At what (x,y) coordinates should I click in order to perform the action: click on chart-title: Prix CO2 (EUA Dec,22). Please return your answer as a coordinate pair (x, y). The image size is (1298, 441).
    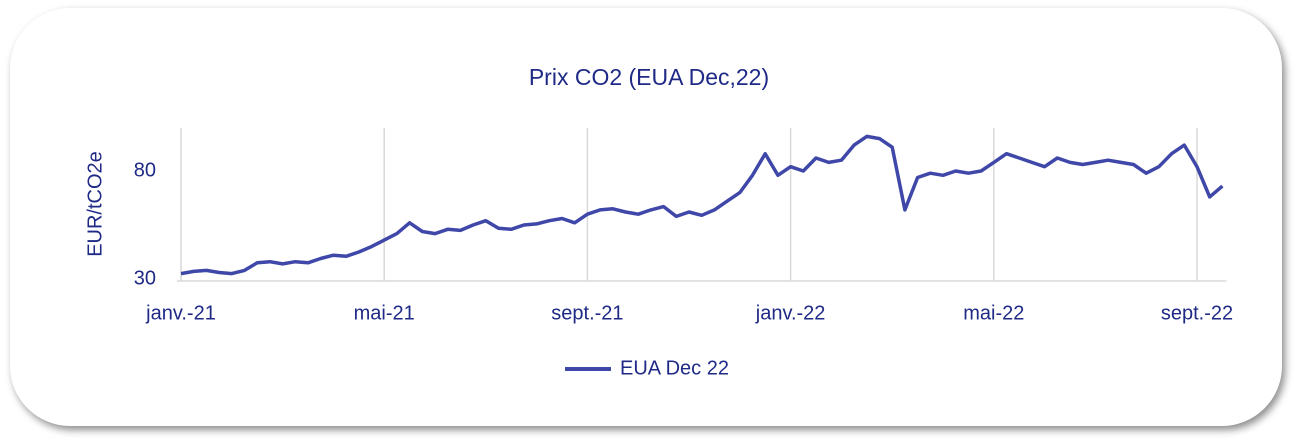
    Looking at the image, I should click on (649, 77).